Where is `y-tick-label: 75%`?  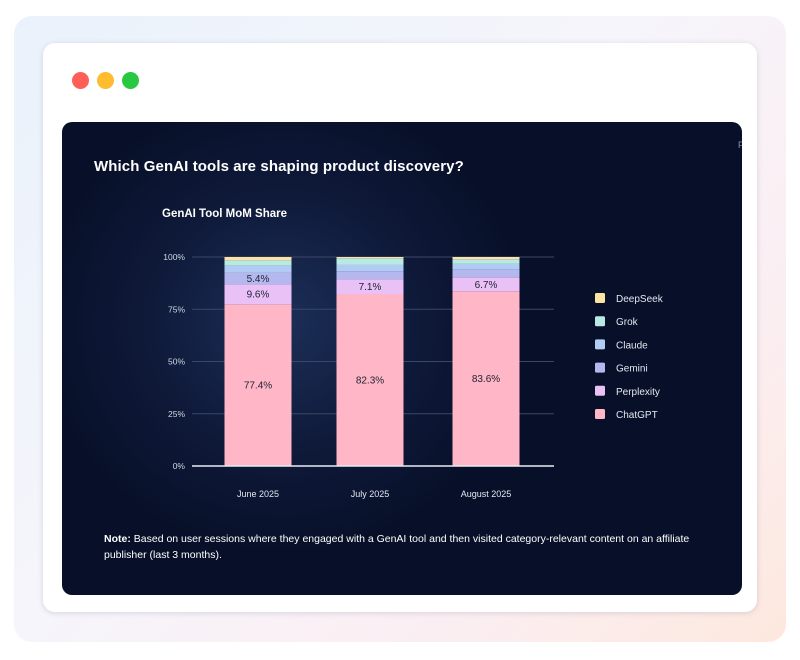 y-tick-label: 75% is located at coordinates (176, 309).